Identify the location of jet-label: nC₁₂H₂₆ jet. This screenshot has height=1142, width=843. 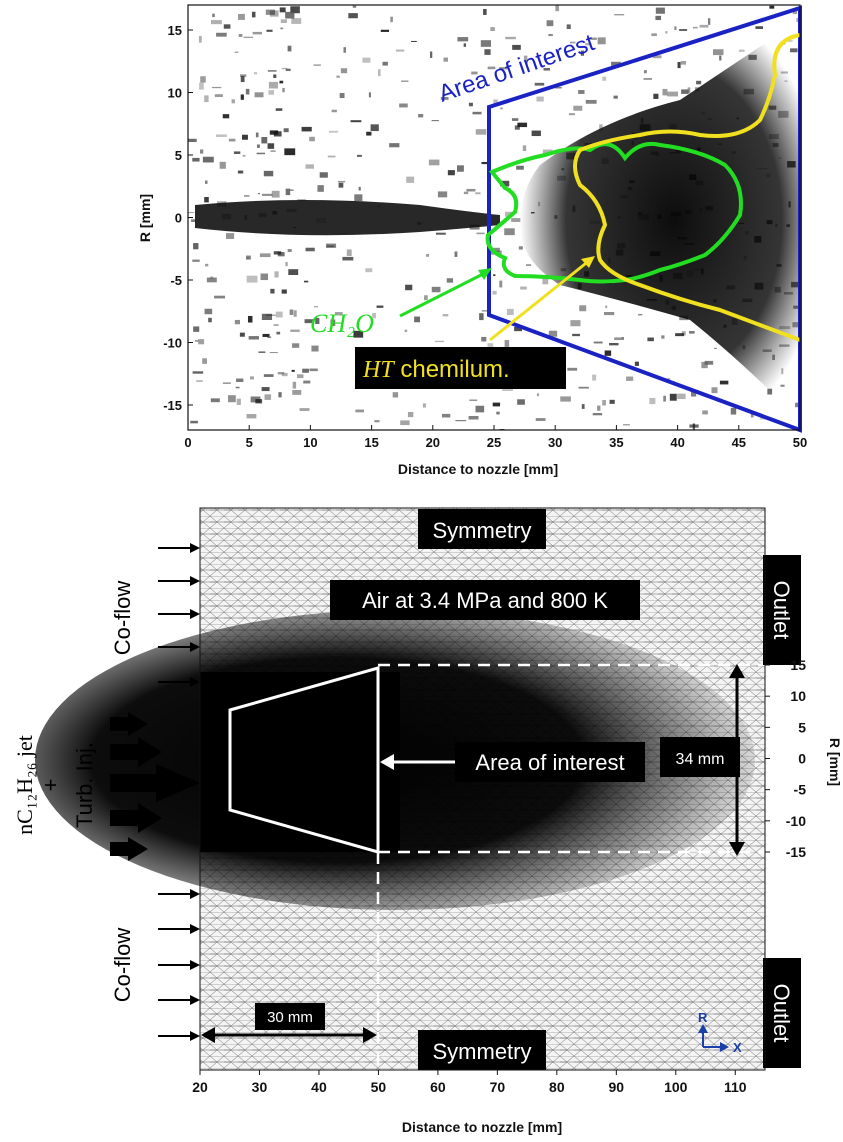
(24, 785).